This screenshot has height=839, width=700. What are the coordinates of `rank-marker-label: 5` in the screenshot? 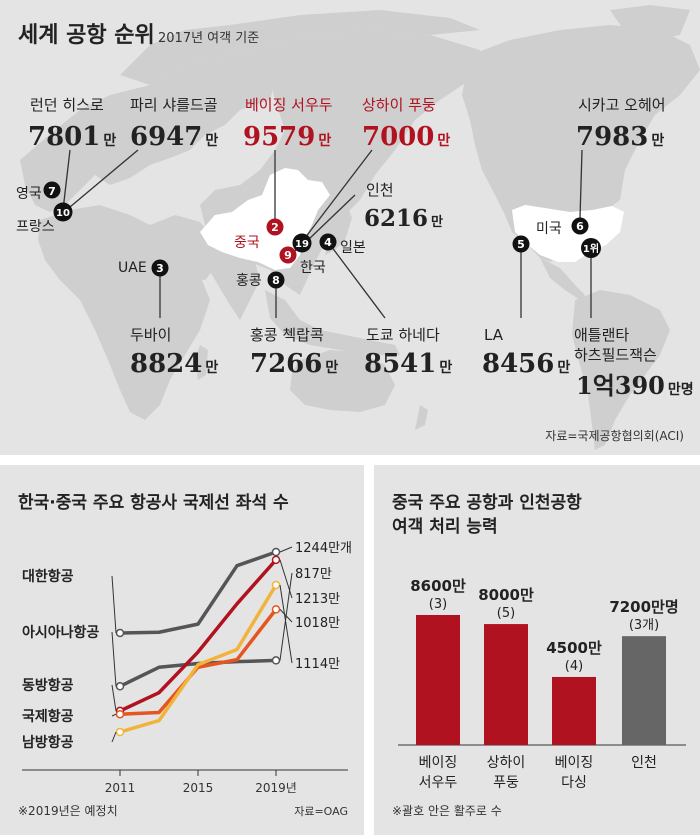 It's located at (521, 244).